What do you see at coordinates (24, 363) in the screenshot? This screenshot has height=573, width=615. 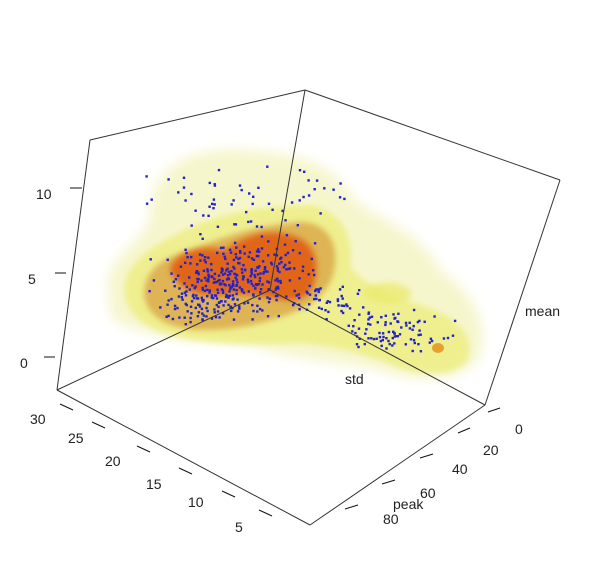 I see `mean-tick-label: 0` at bounding box center [24, 363].